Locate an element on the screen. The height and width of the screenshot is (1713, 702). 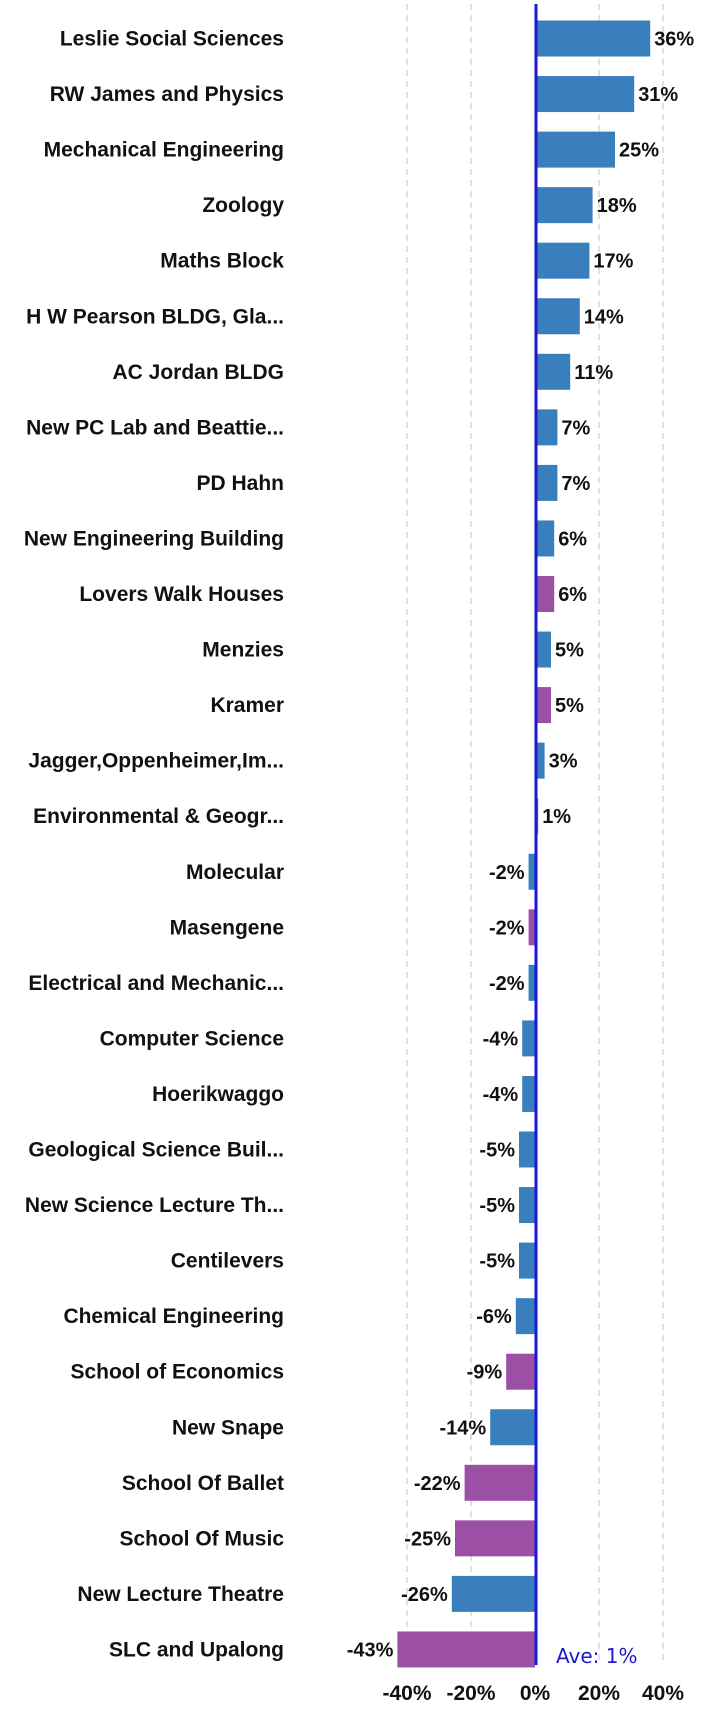
x-tick-label: -40% is located at coordinates (406, 1693).